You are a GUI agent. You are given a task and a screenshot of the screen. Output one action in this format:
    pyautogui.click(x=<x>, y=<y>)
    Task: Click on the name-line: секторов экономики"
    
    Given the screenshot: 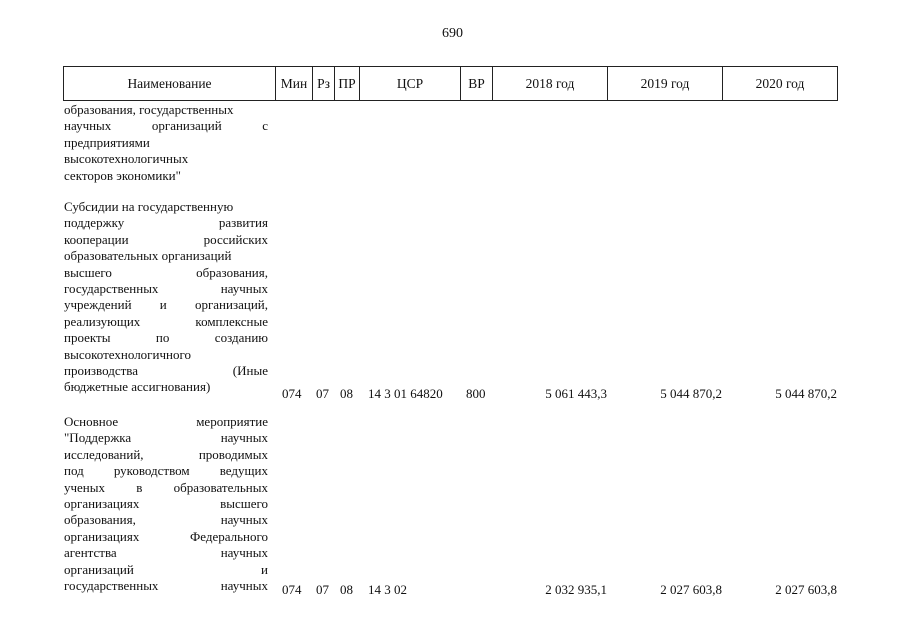 What is the action you would take?
    pyautogui.click(x=122, y=175)
    